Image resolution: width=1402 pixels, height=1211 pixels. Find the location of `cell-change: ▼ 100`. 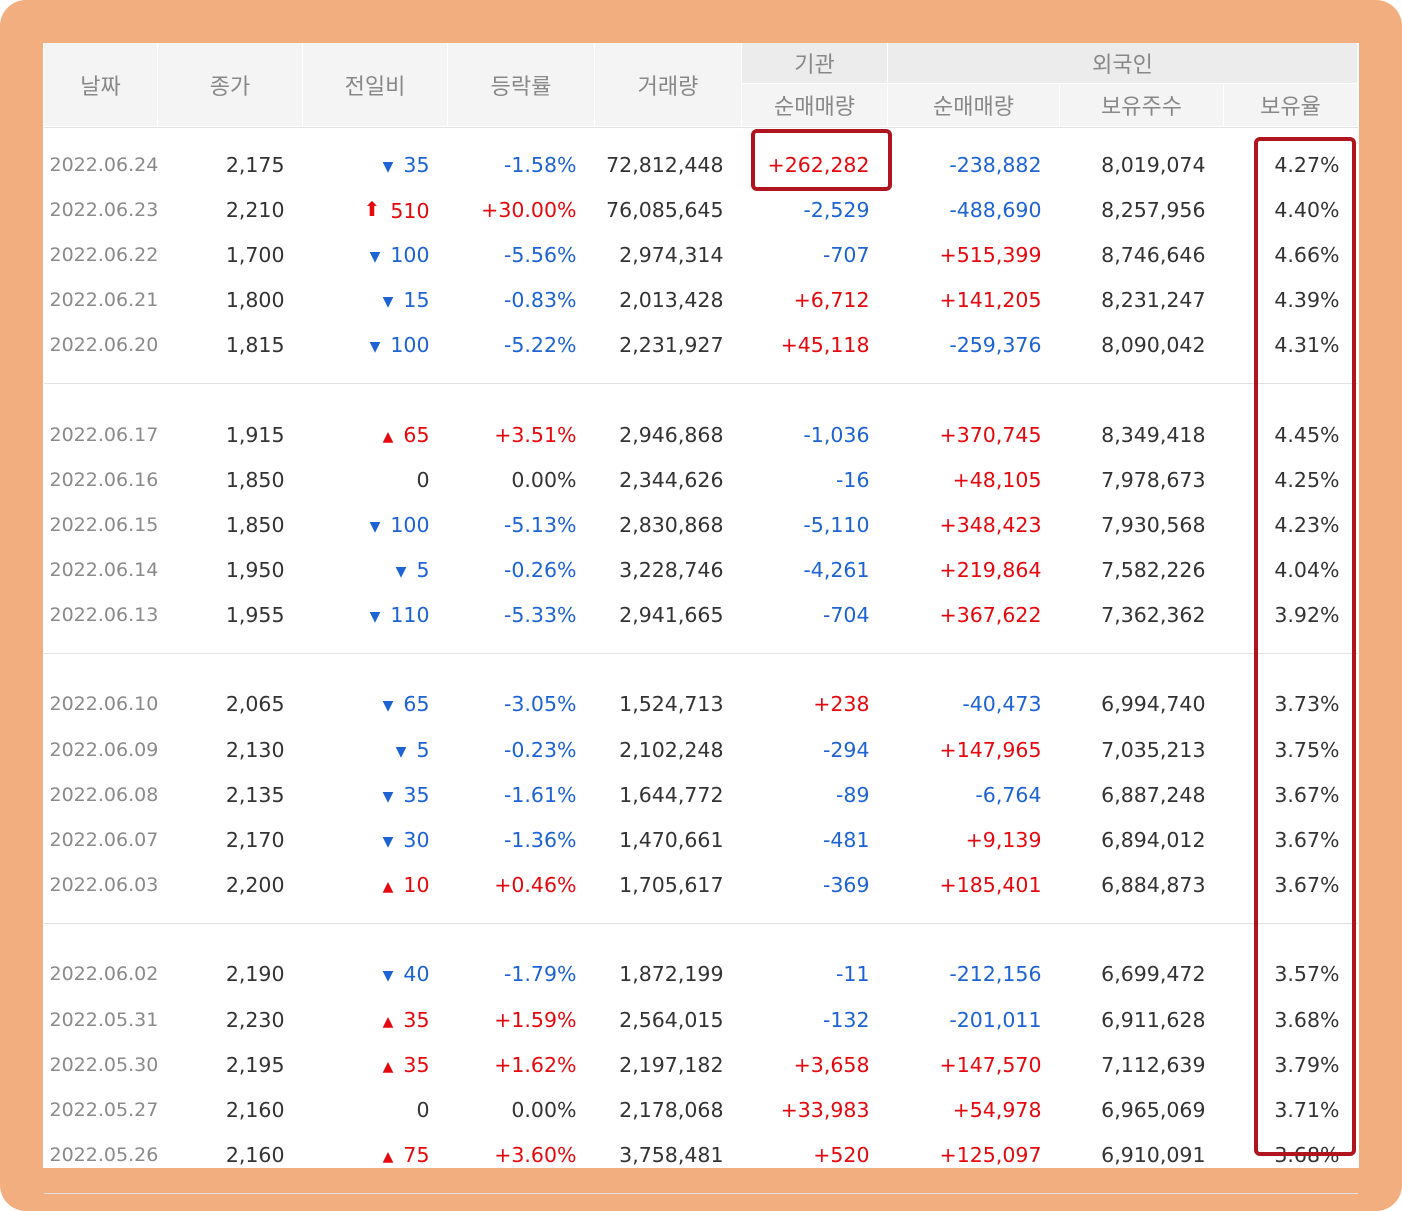

cell-change: ▼ 100 is located at coordinates (375, 345).